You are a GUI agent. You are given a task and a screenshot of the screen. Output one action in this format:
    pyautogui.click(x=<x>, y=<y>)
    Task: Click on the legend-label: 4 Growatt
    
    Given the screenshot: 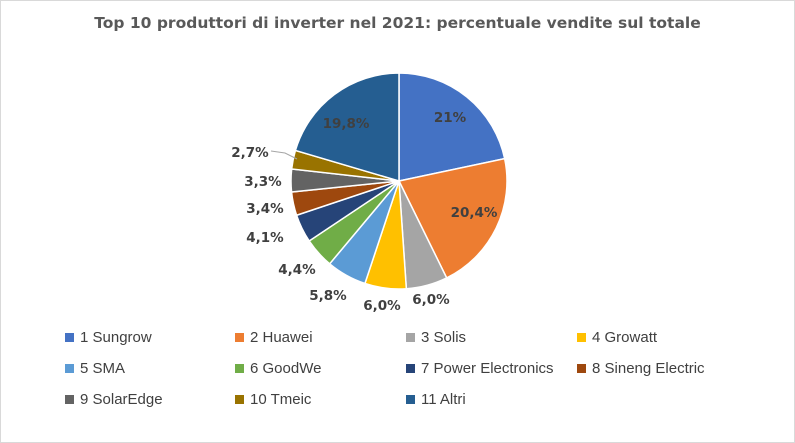 What is the action you would take?
    pyautogui.click(x=625, y=337)
    